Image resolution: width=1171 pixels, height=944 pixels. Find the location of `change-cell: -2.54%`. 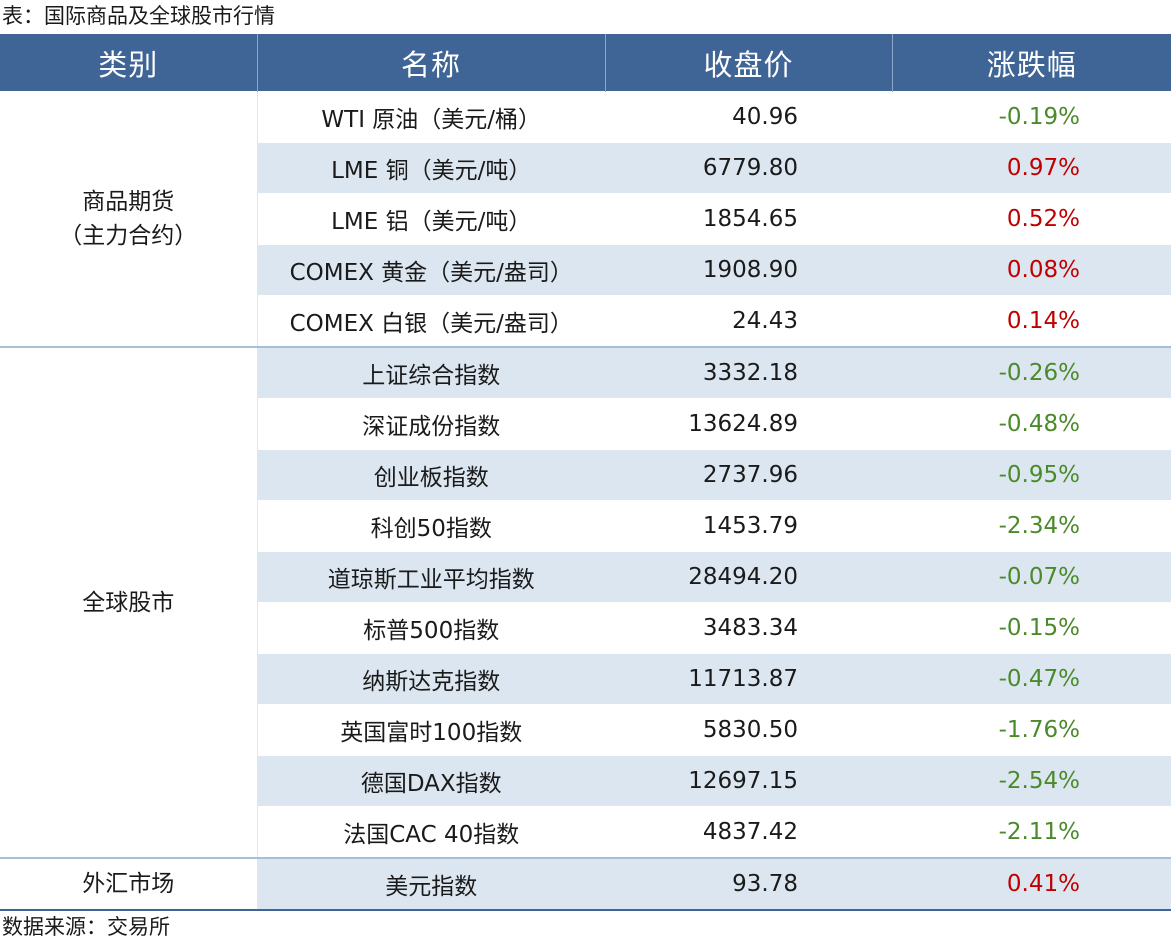

change-cell: -2.54% is located at coordinates (1031, 781).